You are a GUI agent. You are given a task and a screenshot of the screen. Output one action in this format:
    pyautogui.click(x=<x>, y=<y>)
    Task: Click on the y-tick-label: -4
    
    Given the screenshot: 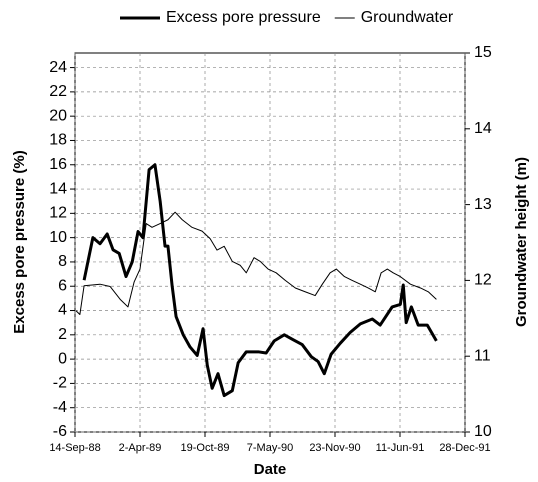 What is the action you would take?
    pyautogui.click(x=60, y=407)
    